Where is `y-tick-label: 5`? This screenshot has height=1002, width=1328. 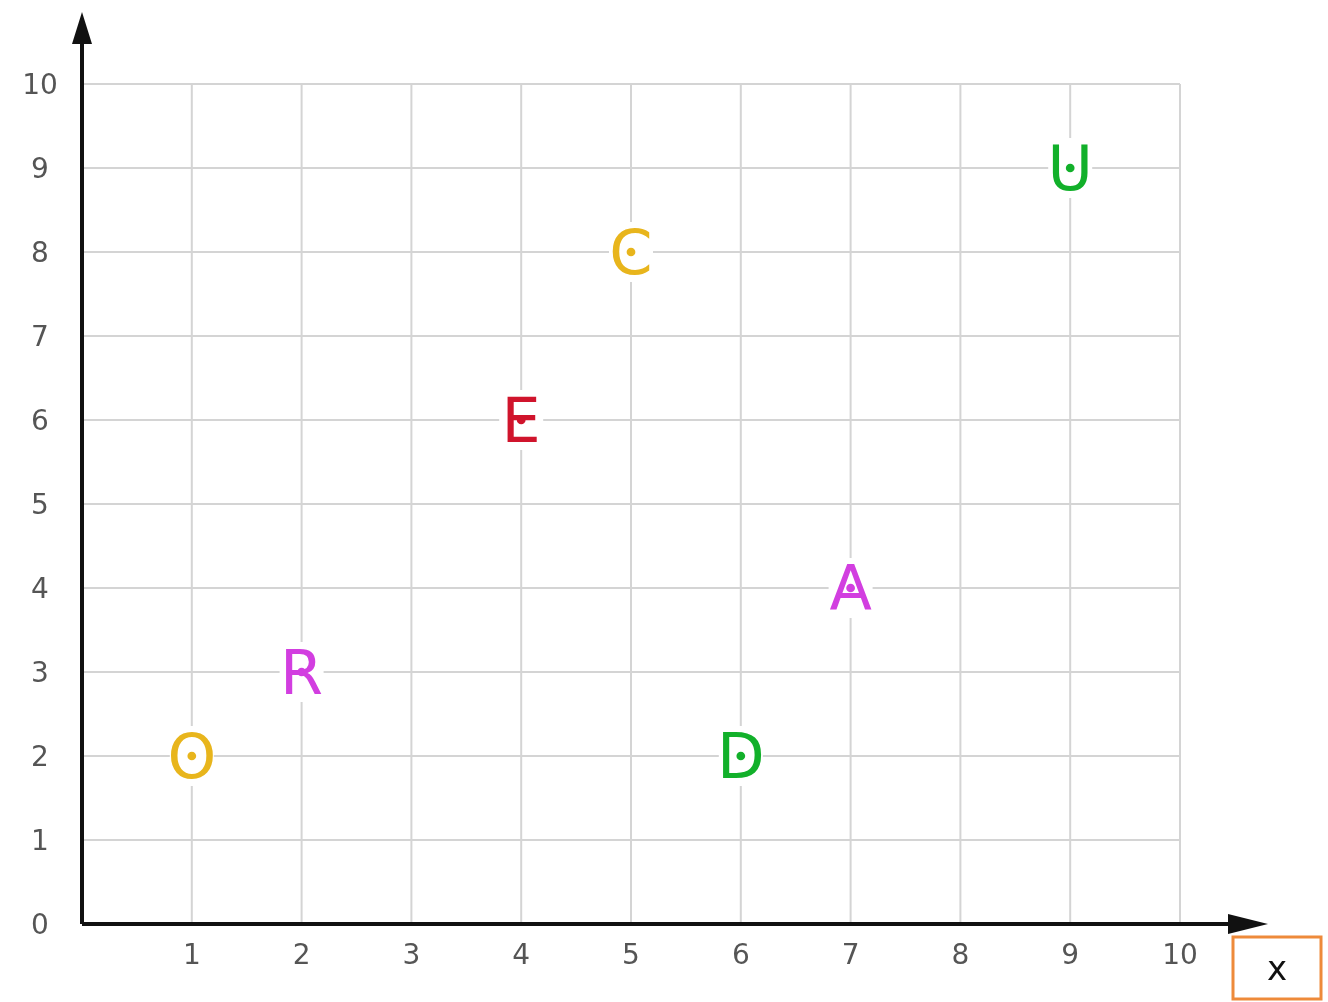
y-tick-label: 5 is located at coordinates (40, 504).